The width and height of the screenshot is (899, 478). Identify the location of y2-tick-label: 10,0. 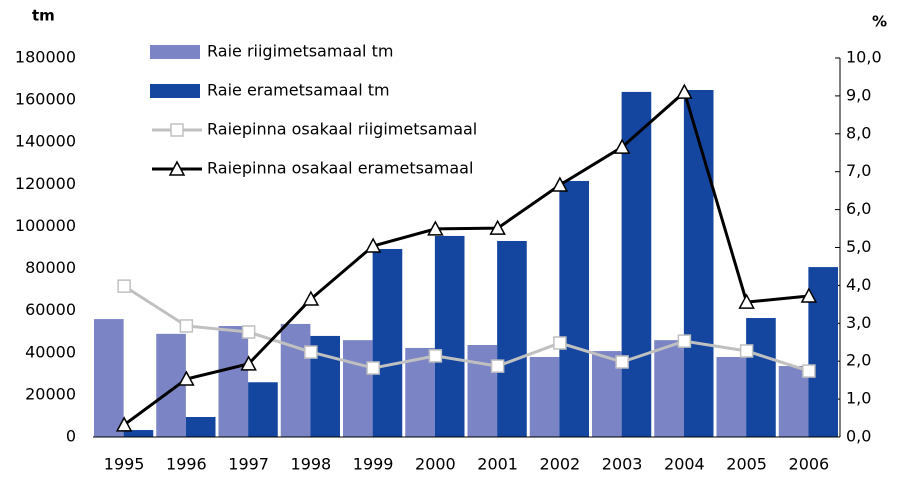
(864, 57).